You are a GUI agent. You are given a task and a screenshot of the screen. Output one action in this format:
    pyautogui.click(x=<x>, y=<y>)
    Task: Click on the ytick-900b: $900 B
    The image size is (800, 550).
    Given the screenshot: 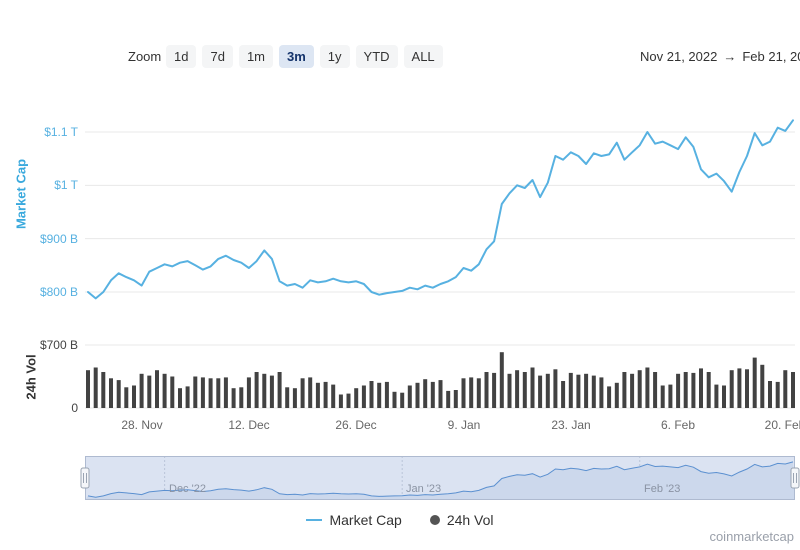 What is the action you would take?
    pyautogui.click(x=58, y=239)
    